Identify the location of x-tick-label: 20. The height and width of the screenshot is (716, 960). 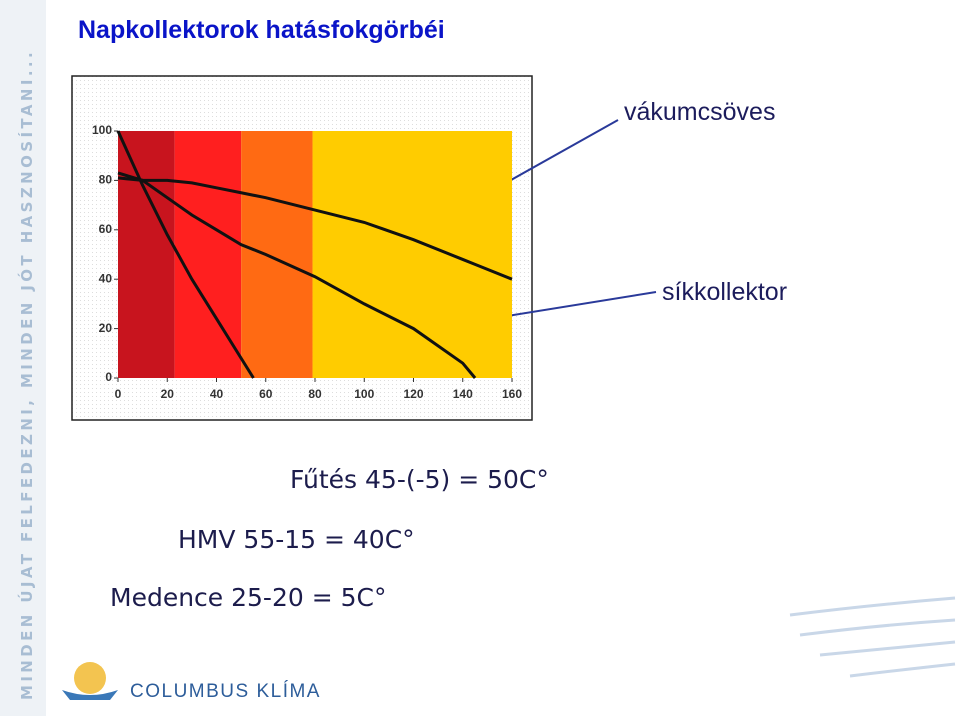
(168, 394).